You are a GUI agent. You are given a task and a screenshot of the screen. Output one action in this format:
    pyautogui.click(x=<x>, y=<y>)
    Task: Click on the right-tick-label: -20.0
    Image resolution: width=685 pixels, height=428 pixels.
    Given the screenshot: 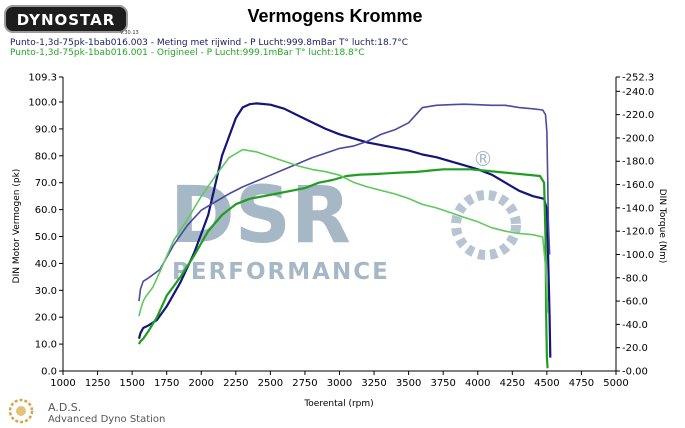 What is the action you would take?
    pyautogui.click(x=635, y=348)
    